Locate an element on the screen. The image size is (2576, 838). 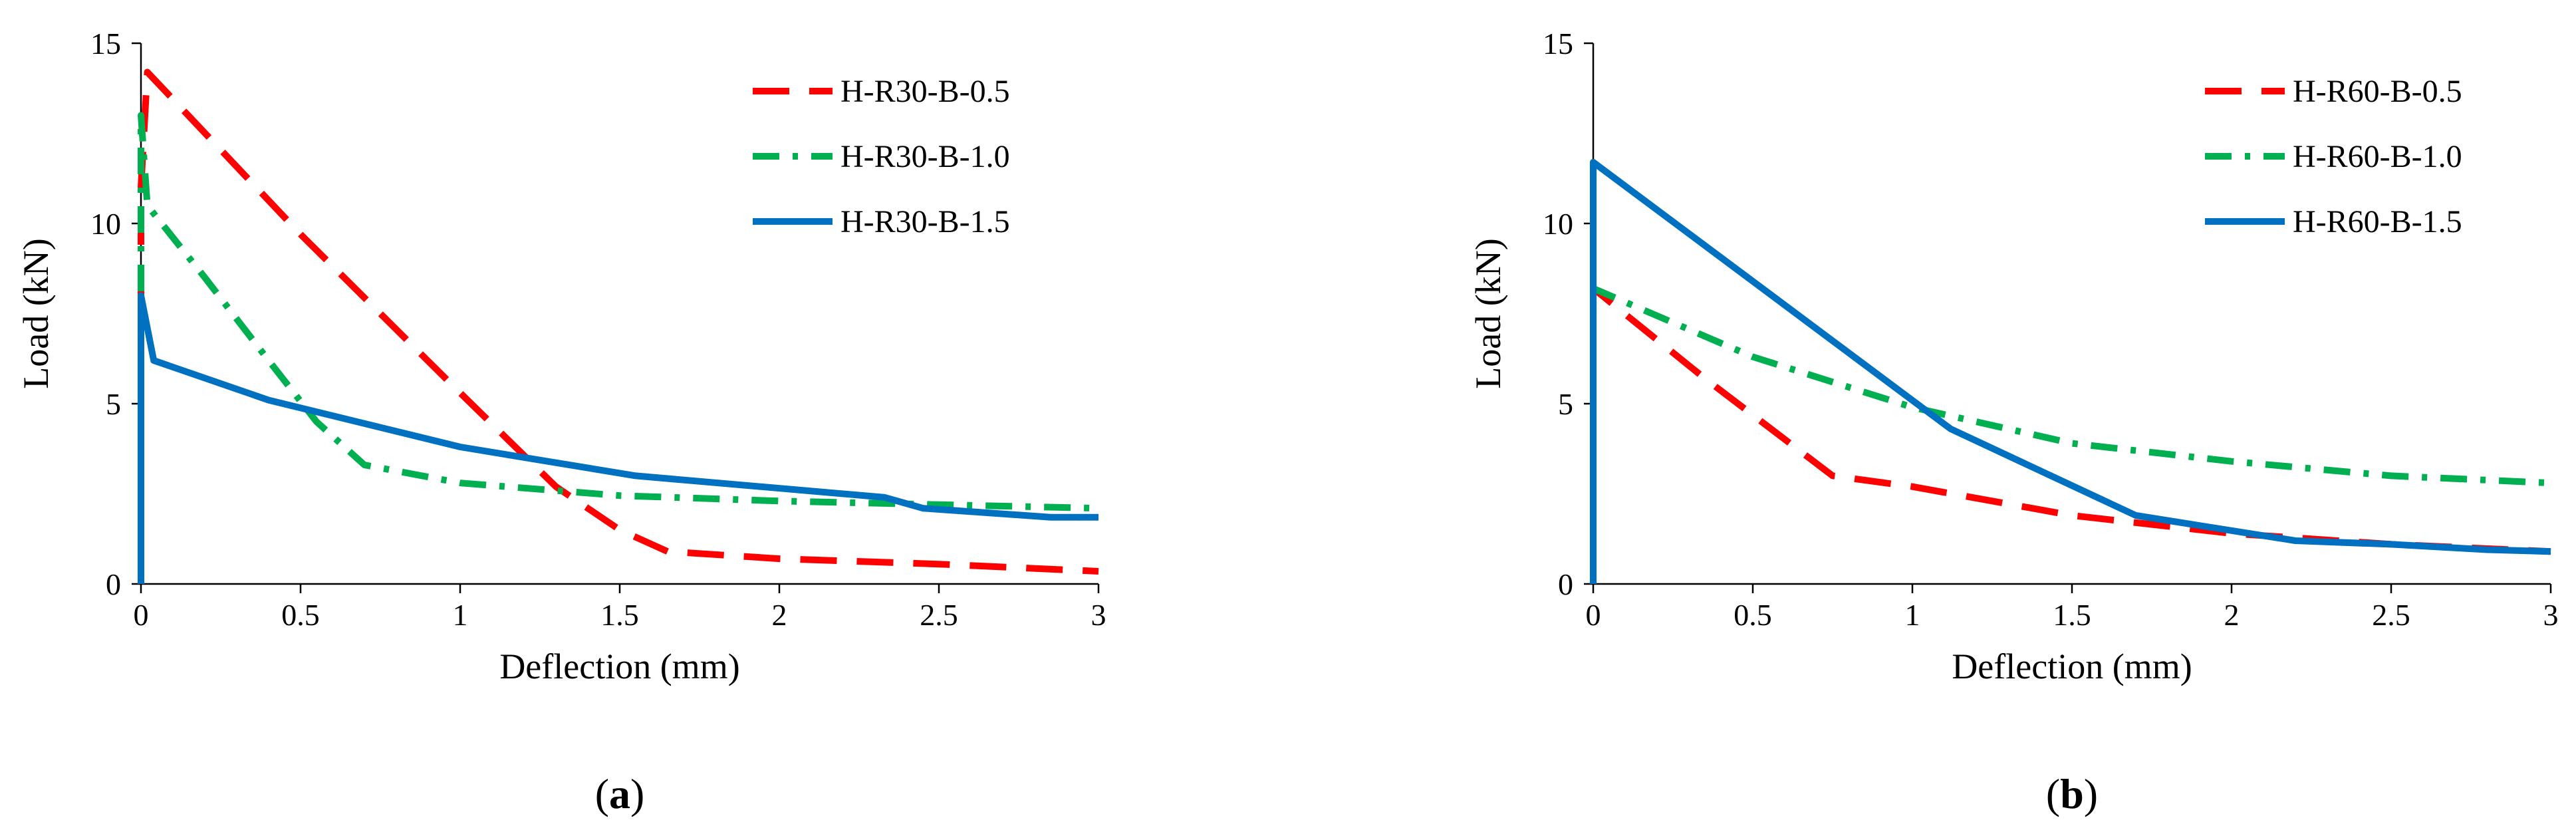
legend-label: H-R30-B-1.0 is located at coordinates (925, 156).